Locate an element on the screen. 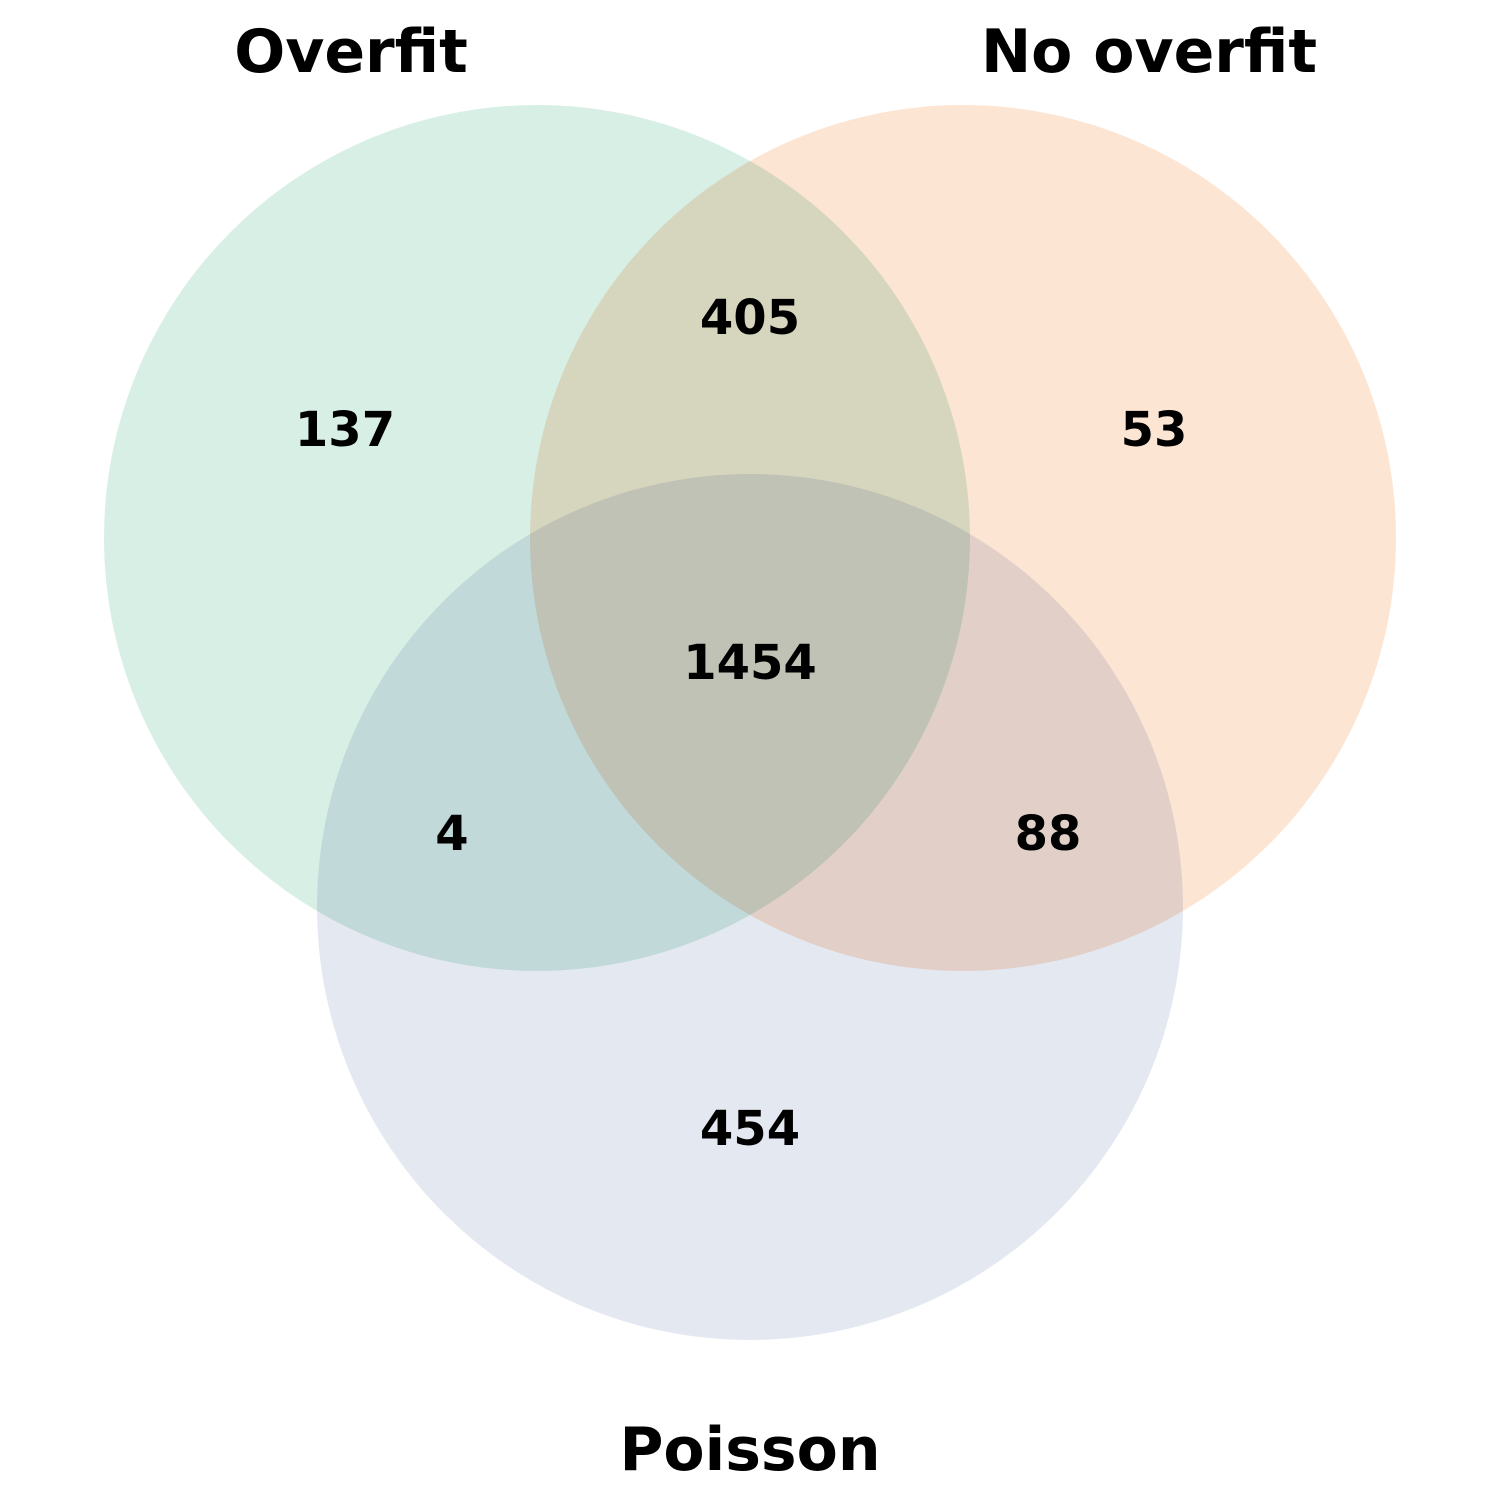 The height and width of the screenshot is (1500, 1500). set-label-overfit: Overfit is located at coordinates (351, 52).